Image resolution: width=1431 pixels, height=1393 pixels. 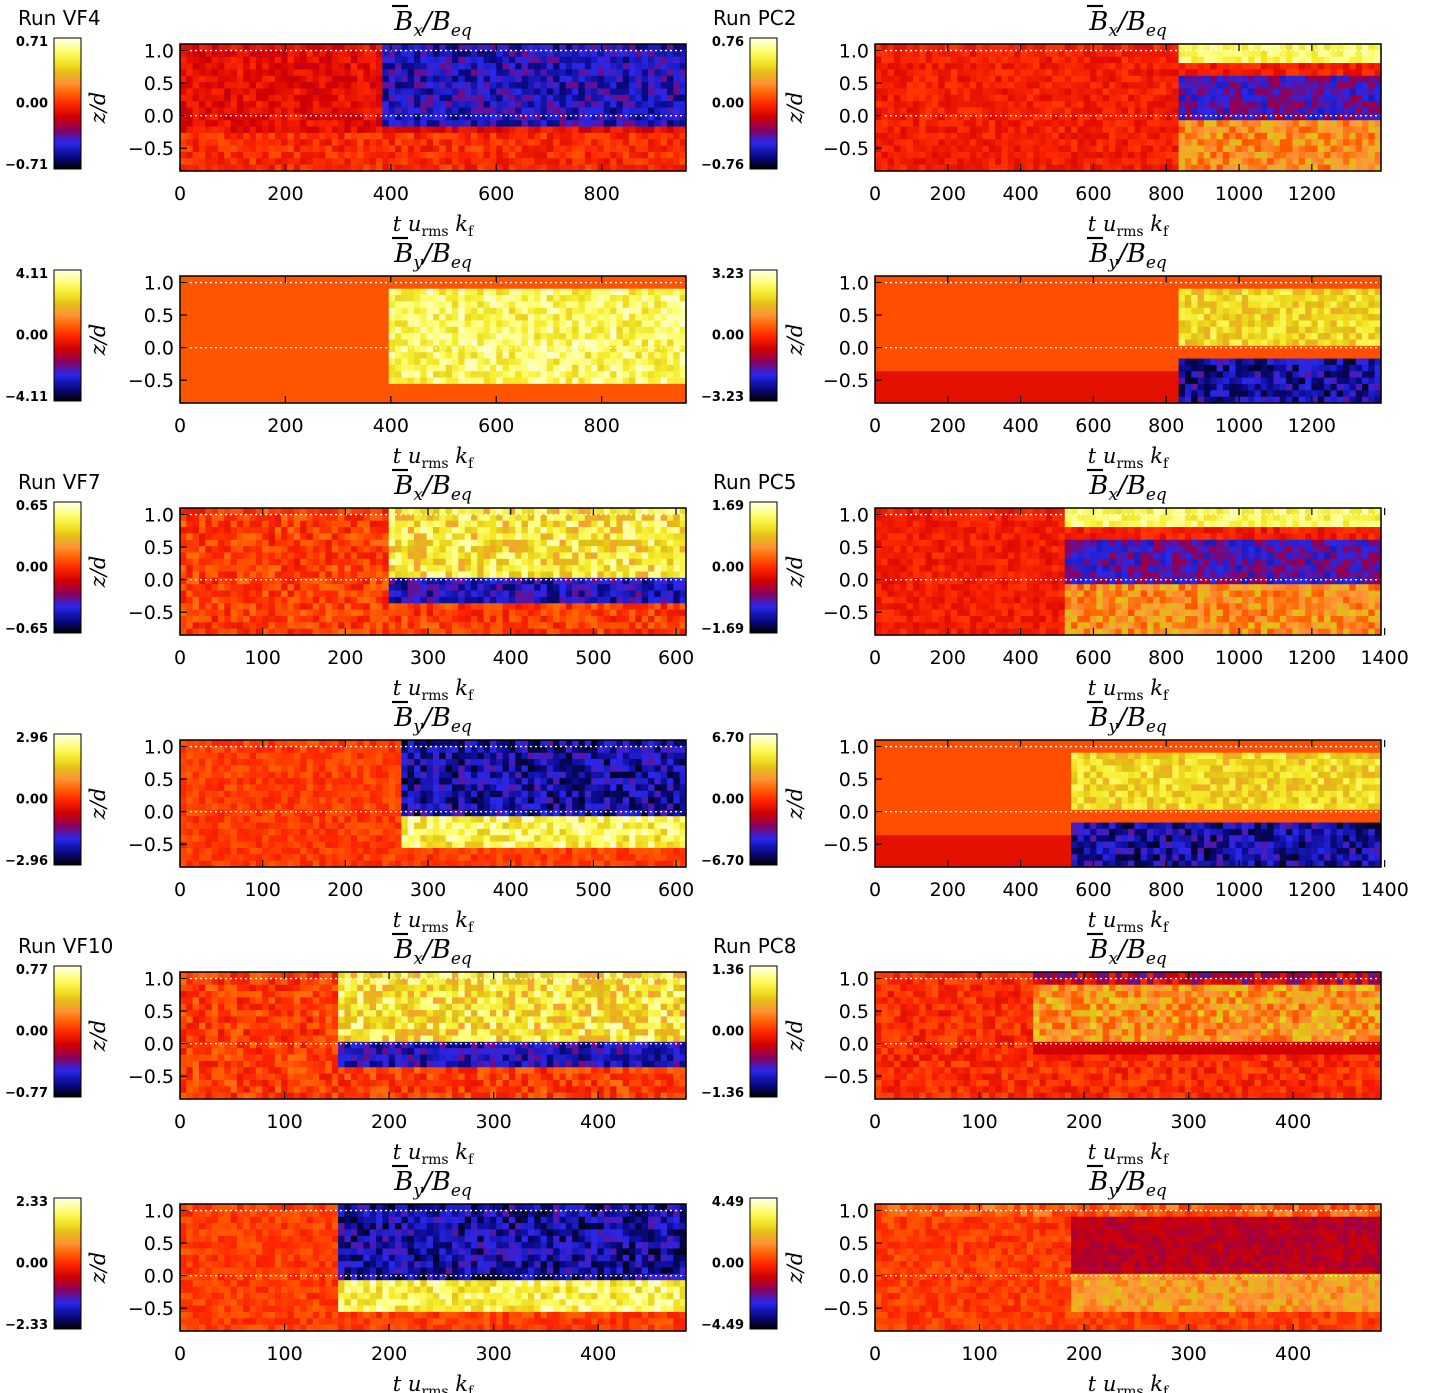 What do you see at coordinates (159, 284) in the screenshot?
I see `y-tick-label: 1.0` at bounding box center [159, 284].